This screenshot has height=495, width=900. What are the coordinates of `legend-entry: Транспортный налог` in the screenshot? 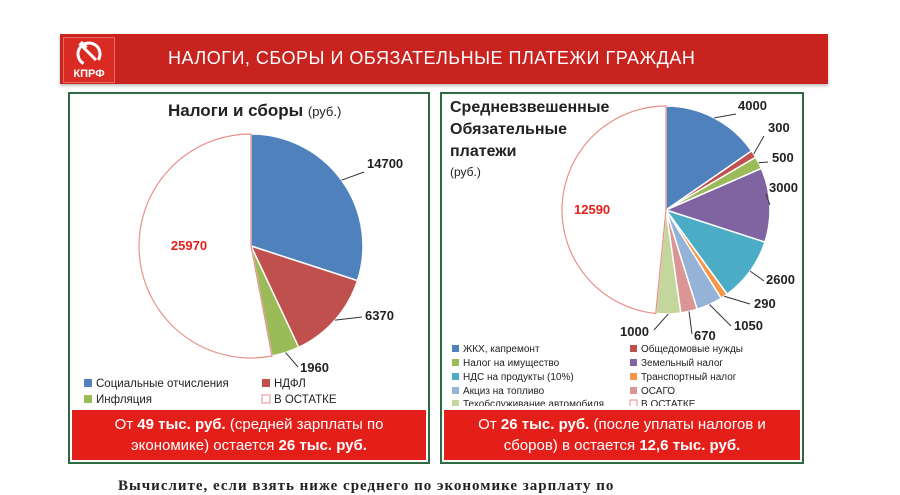 It's located at (689, 377).